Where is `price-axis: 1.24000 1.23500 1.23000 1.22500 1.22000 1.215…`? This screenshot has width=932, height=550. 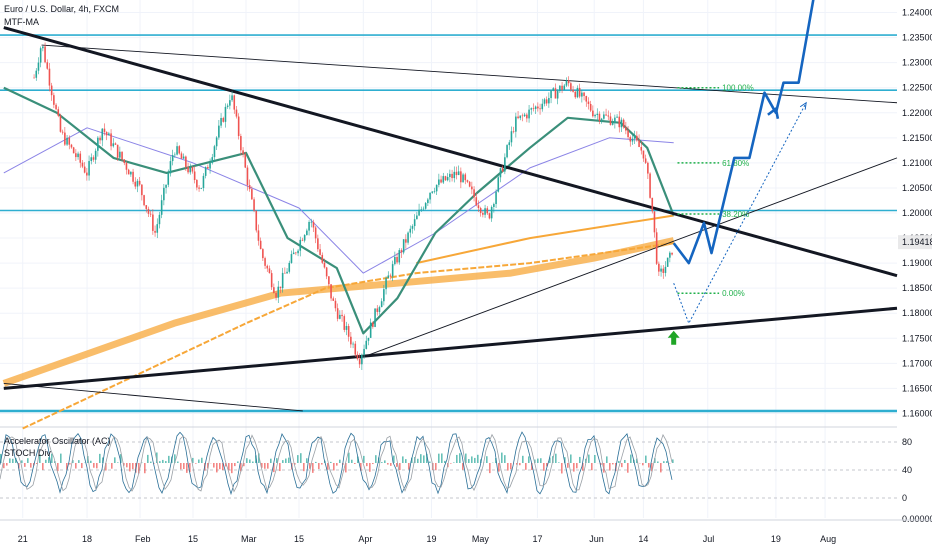
price-axis: 1.24000 1.23500 1.23000 1.22500 1.22000 1.215… is located at coordinates (915, 266).